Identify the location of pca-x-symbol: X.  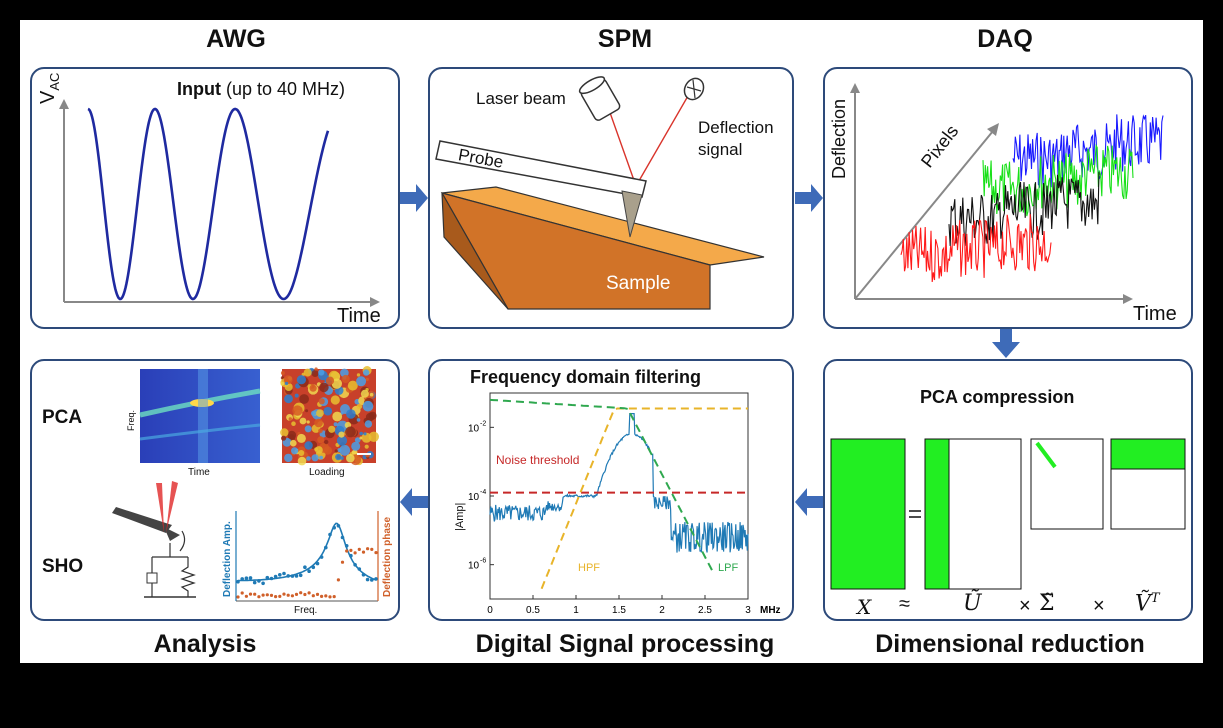
(864, 607).